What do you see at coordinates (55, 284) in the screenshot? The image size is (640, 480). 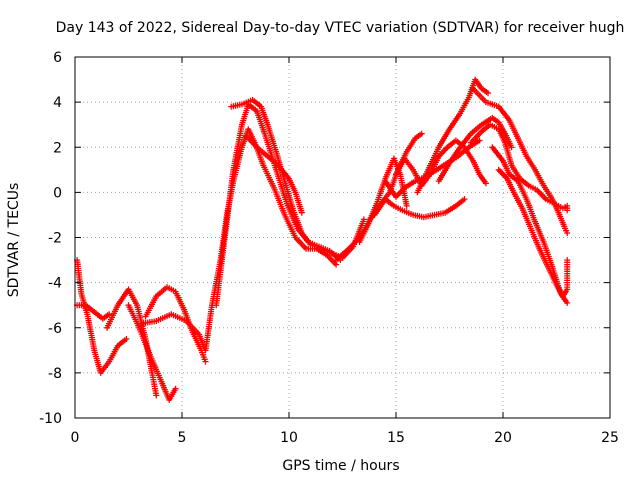 I see `y-tick-label: -4` at bounding box center [55, 284].